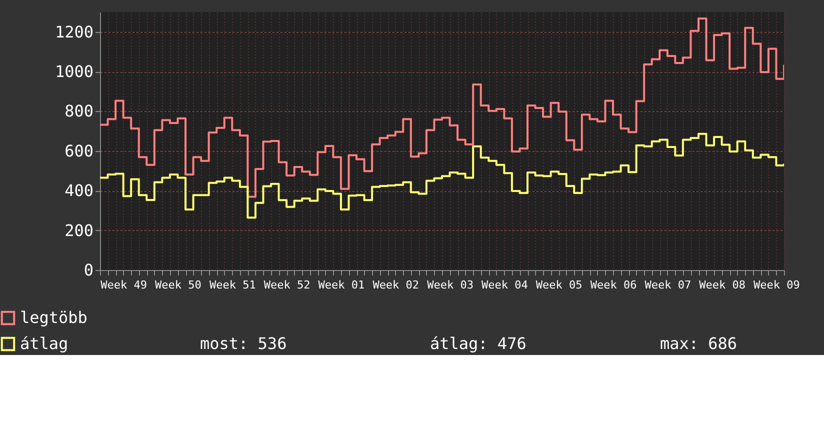 This screenshot has height=430, width=824. What do you see at coordinates (54, 317) in the screenshot?
I see `legend-label: legtöbb` at bounding box center [54, 317].